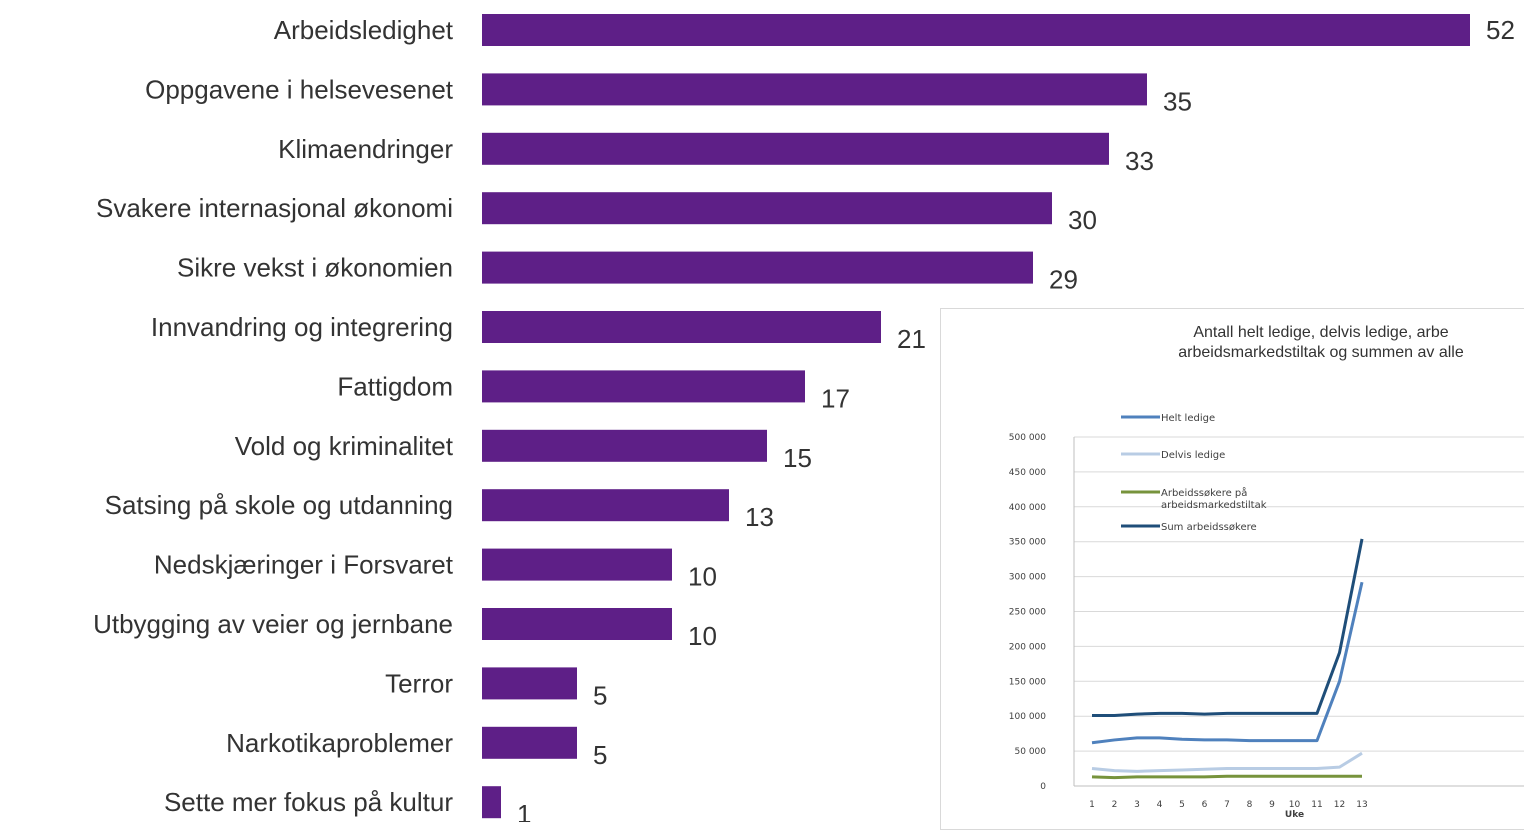 The image size is (1524, 830). I want to click on bar-category-label: Narkotikaproblemer, so click(339, 743).